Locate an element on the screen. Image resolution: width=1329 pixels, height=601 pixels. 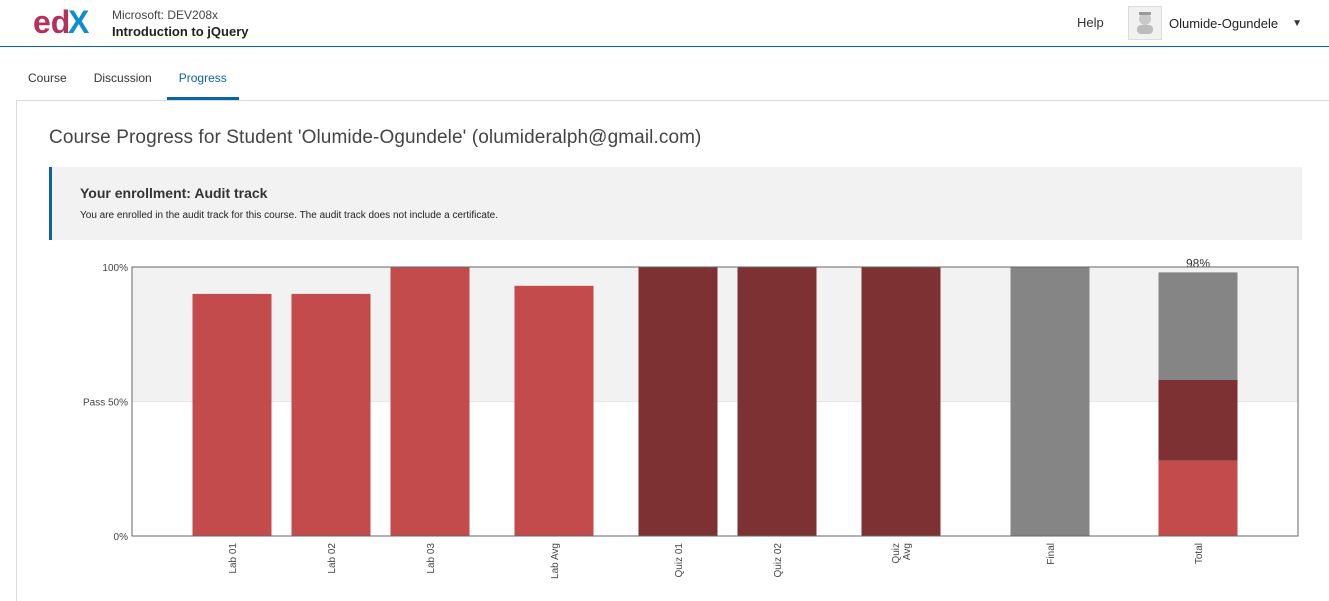
x-tick-label: Lab 02 is located at coordinates (332, 558).